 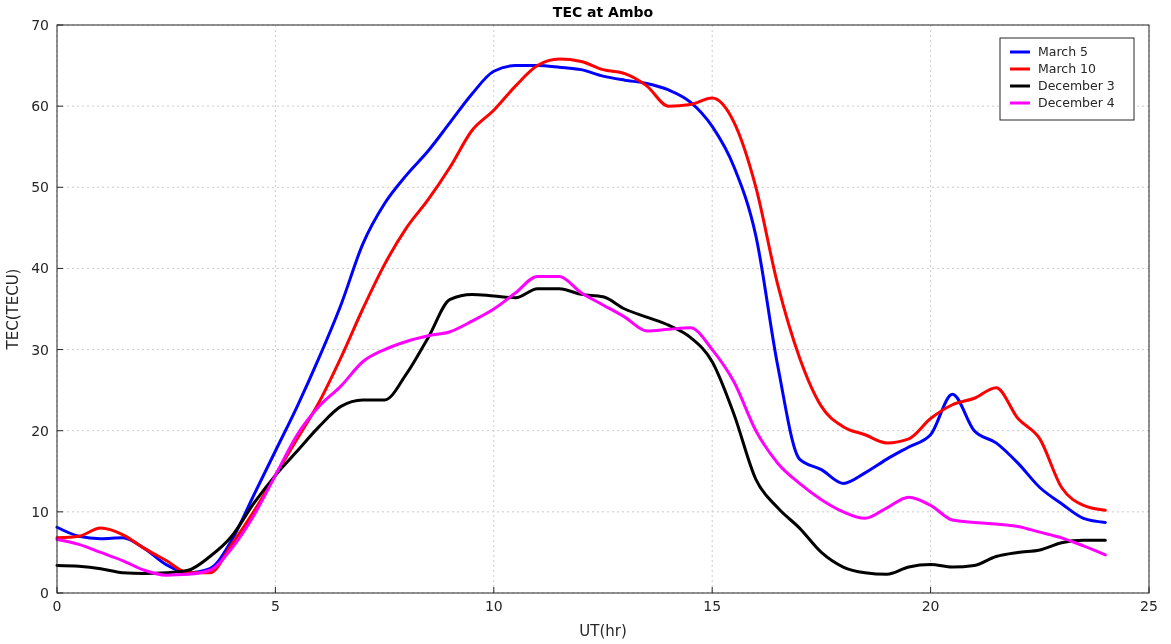 What do you see at coordinates (1067, 68) in the screenshot?
I see `legend-label: March 10` at bounding box center [1067, 68].